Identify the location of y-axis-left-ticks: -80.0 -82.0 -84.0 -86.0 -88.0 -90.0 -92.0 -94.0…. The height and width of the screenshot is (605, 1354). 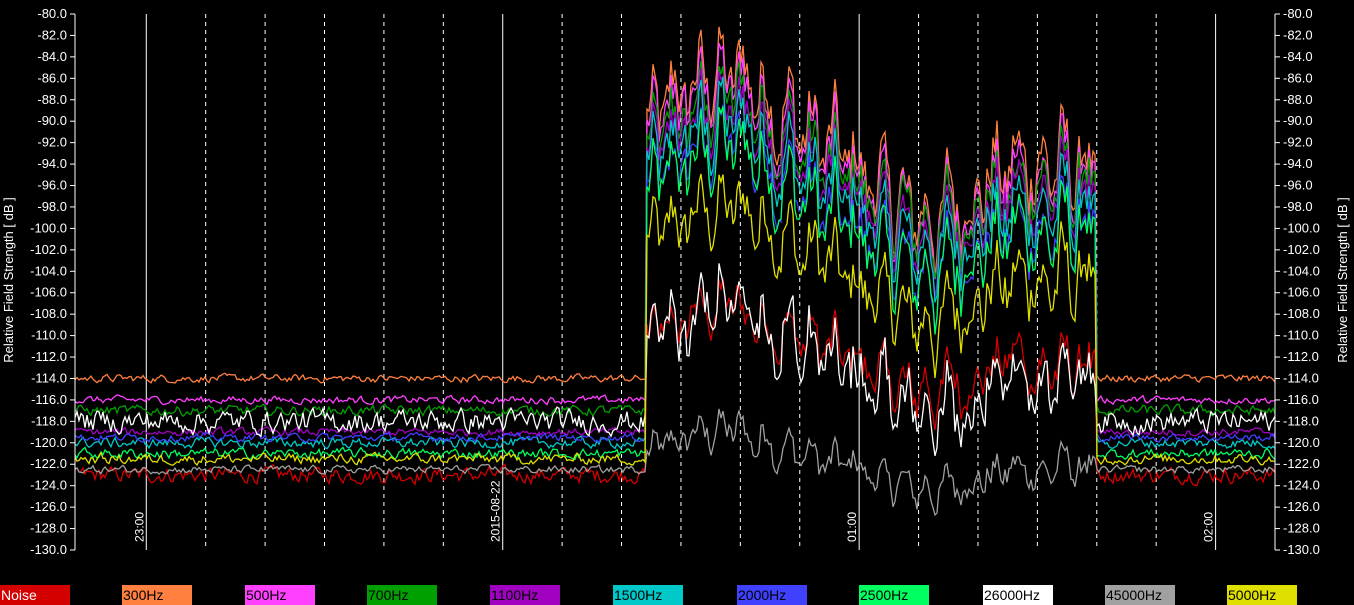
(52, 281).